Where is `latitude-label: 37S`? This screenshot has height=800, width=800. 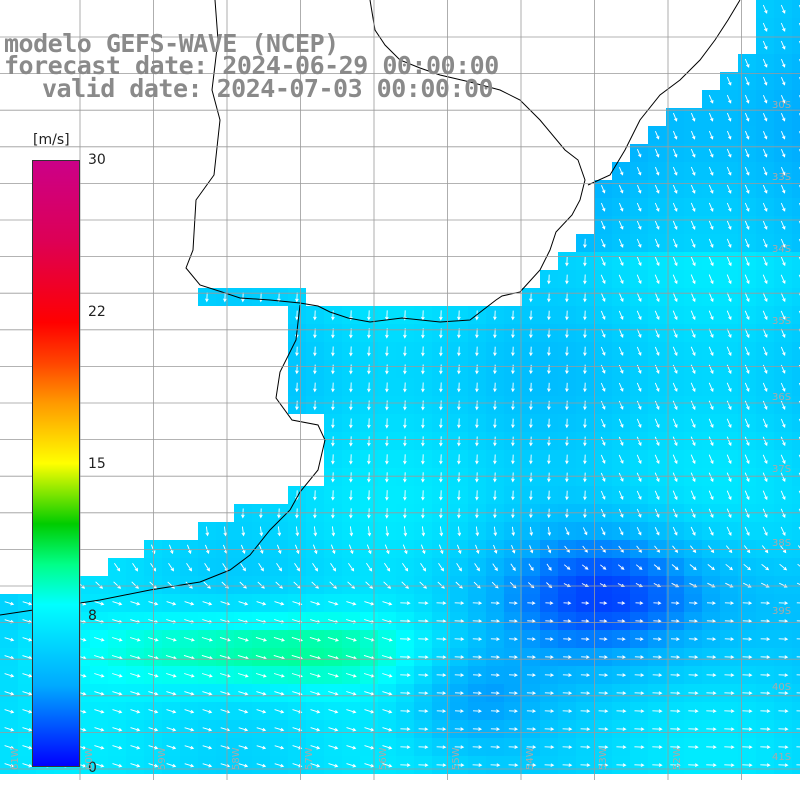
latitude-label: 37S is located at coordinates (782, 469).